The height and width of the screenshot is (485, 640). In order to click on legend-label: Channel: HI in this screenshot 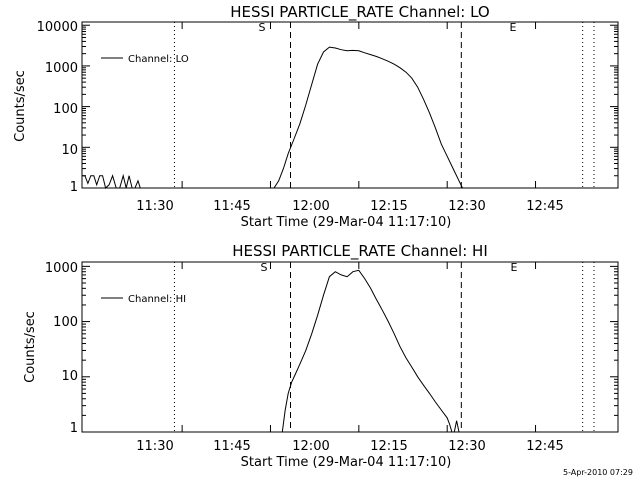, I will do `click(157, 299)`.